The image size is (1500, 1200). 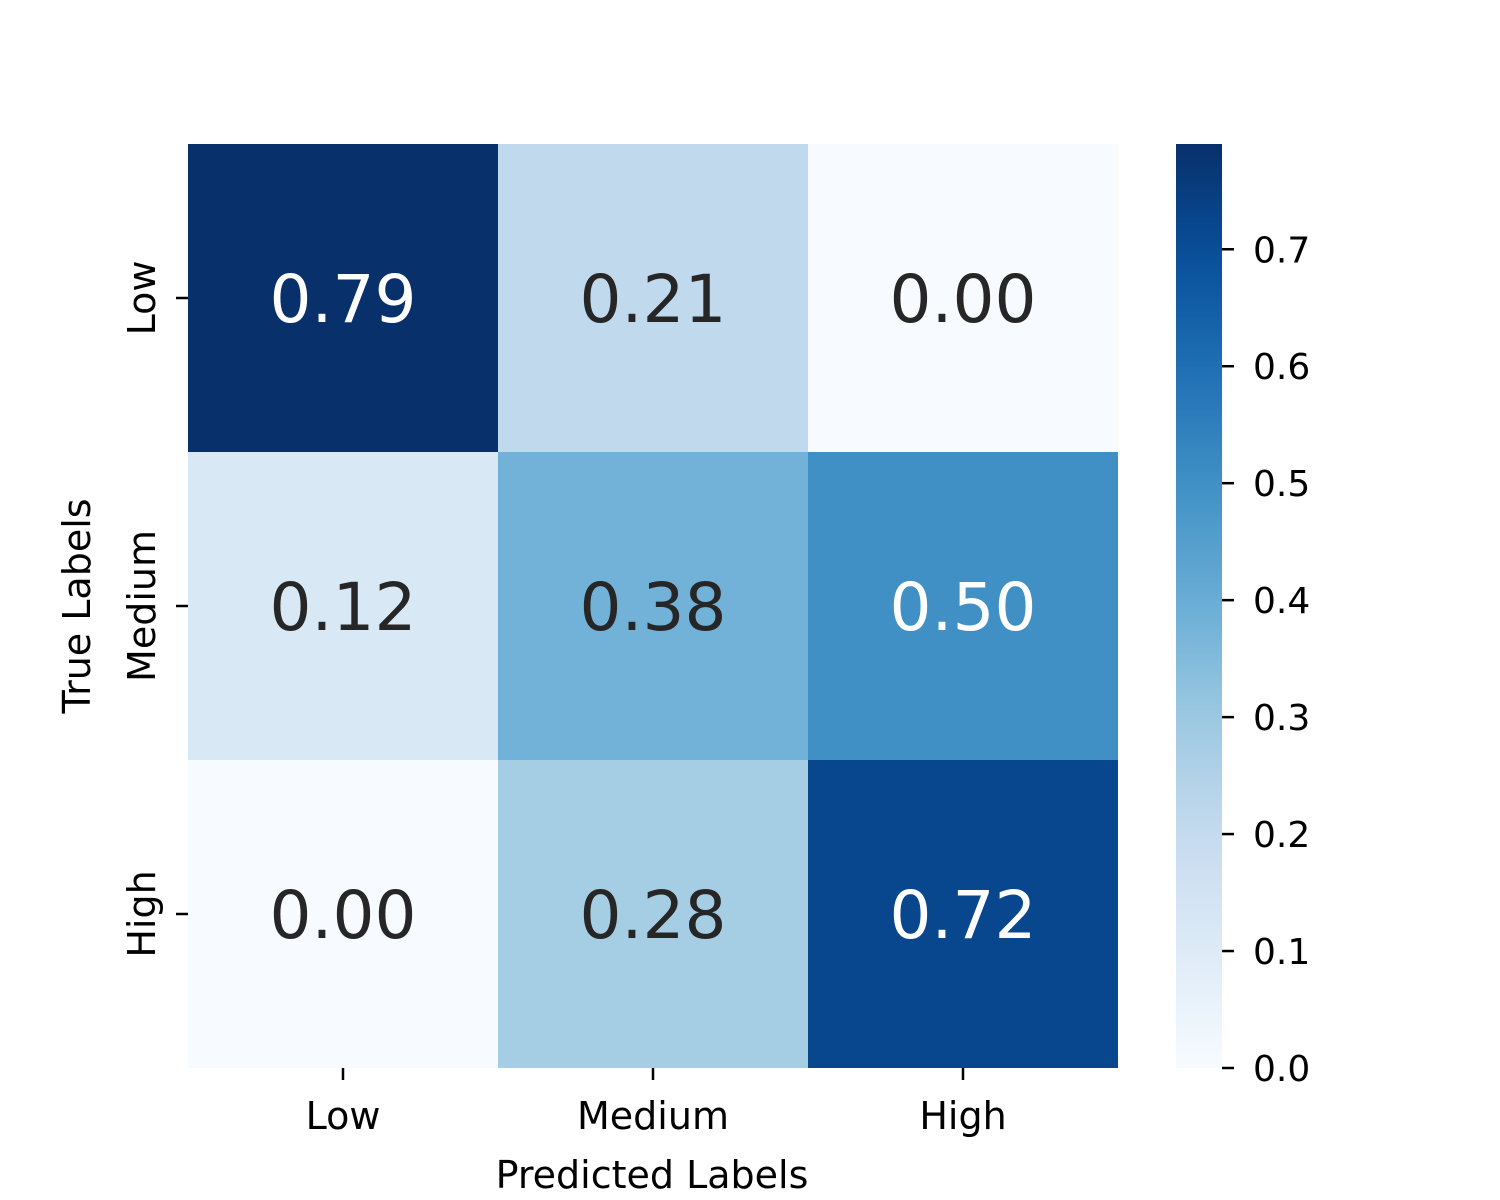 I want to click on y-axis: Low Medium High, so click(x=154, y=609).